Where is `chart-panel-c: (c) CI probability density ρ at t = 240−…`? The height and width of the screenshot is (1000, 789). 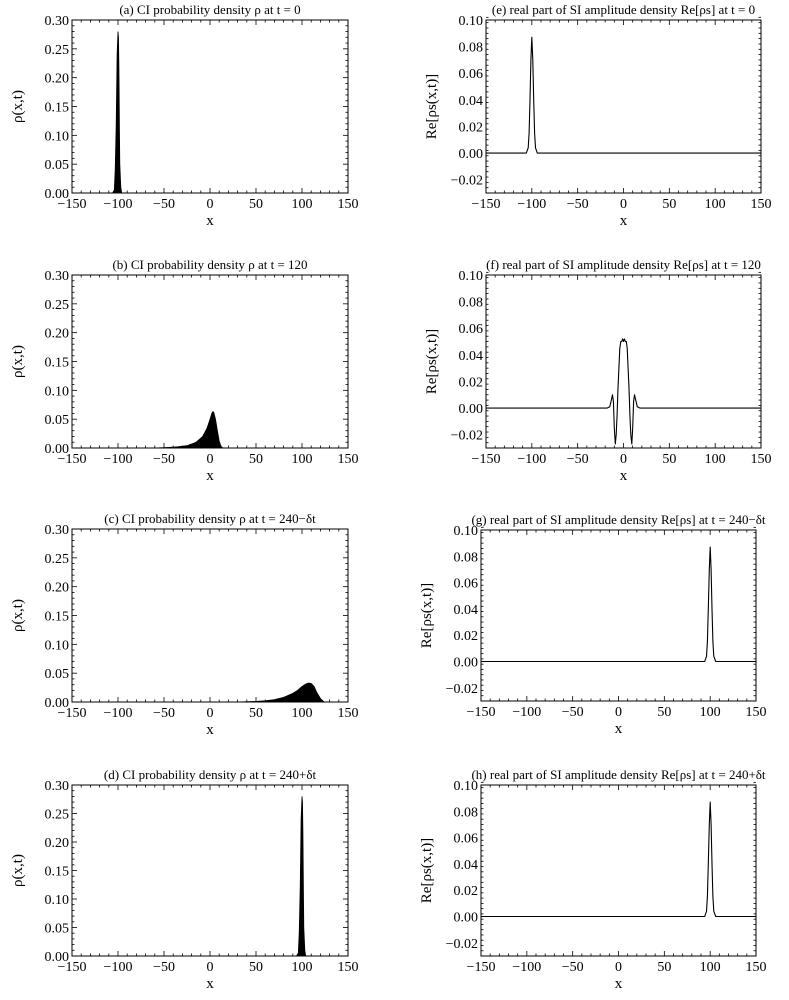
chart-panel-c: (c) CI probability density ρ at t = 240−… is located at coordinates (184, 624).